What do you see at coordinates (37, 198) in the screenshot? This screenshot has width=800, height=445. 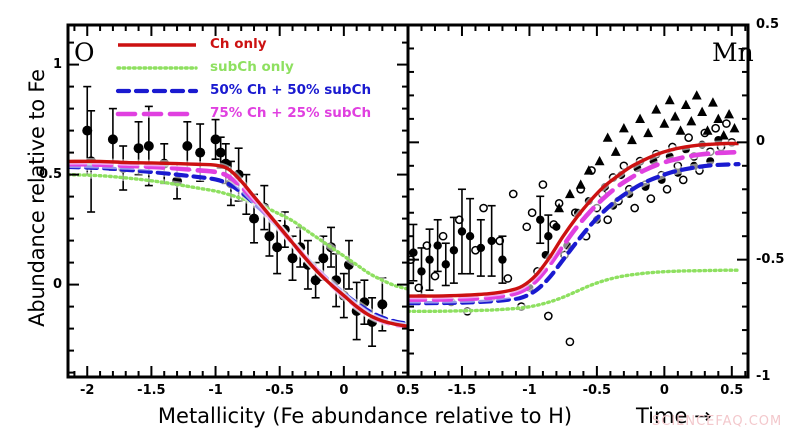 I see `y-axis-label: Abundance relative to Fe` at bounding box center [37, 198].